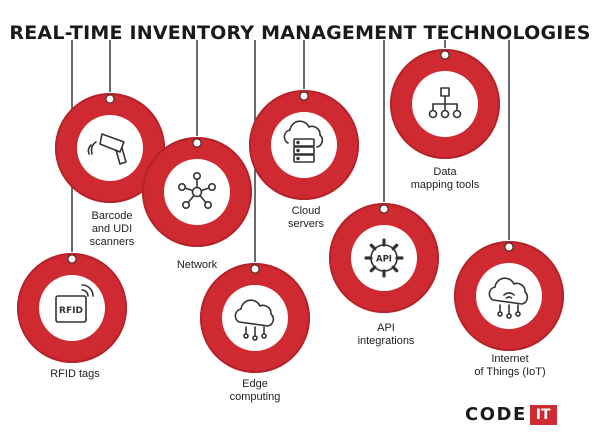 The width and height of the screenshot is (600, 445). Describe the element at coordinates (509, 247) in the screenshot. I see `node-connector-dot-iot` at that location.